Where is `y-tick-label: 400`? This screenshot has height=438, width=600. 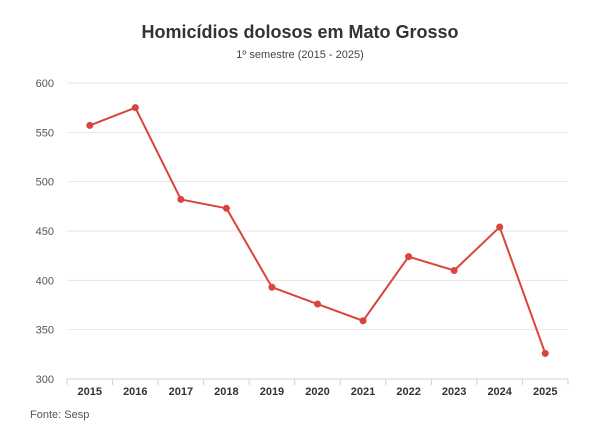
y-tick-label: 400 is located at coordinates (45, 281).